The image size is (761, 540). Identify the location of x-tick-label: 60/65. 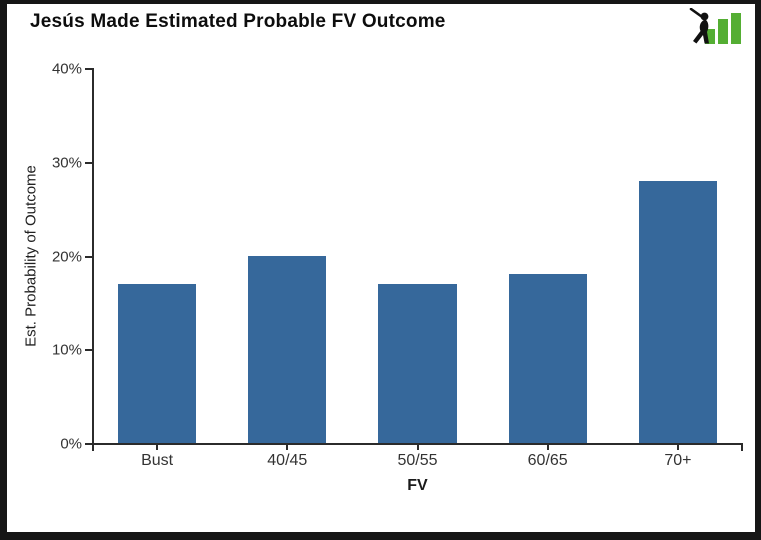
(547, 460).